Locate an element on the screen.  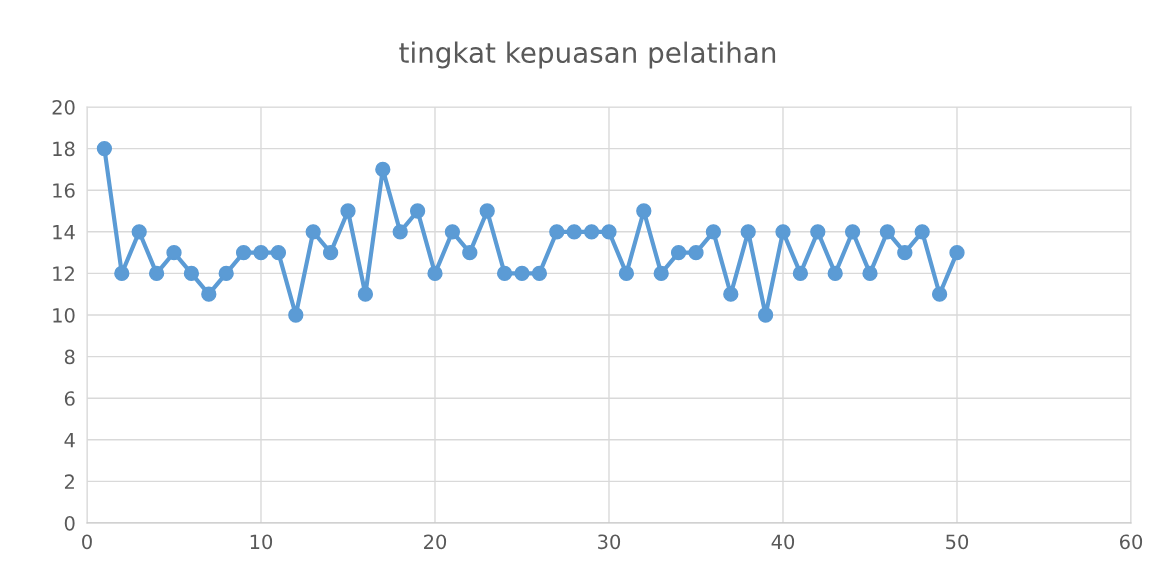
x-tick-label: 40 is located at coordinates (783, 542).